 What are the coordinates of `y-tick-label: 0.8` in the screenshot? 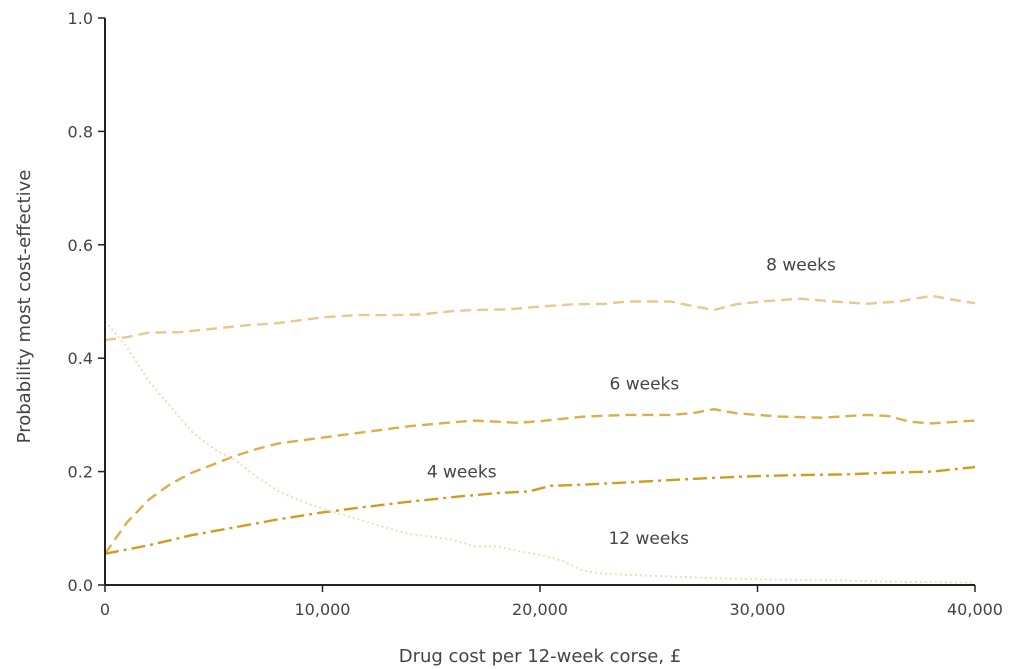 It's located at (80, 131).